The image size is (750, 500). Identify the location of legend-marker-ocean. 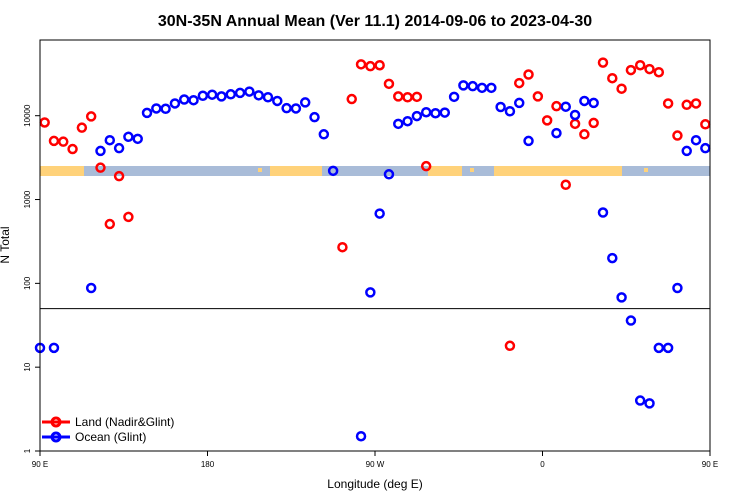
(56, 437).